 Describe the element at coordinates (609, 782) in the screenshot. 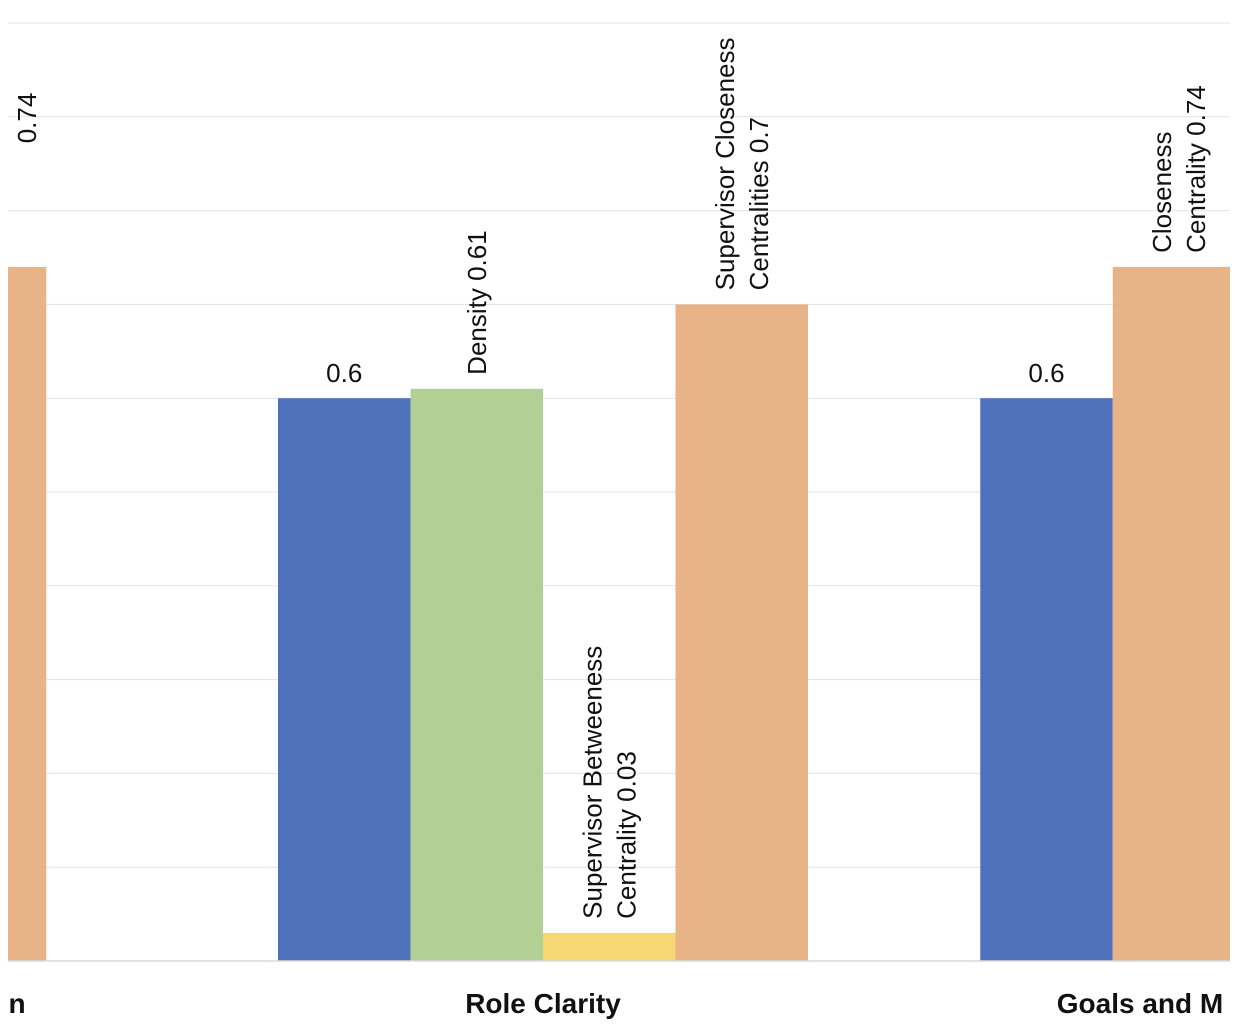

I see `data-label: Supervisor Betweeness Centrality 0.03` at that location.